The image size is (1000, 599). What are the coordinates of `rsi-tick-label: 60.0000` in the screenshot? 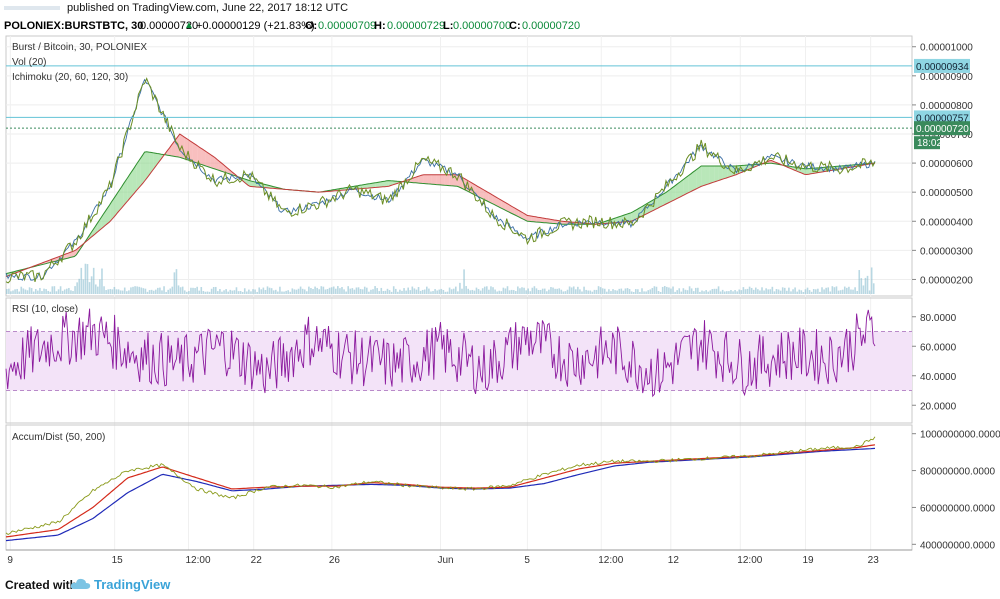 It's located at (938, 347).